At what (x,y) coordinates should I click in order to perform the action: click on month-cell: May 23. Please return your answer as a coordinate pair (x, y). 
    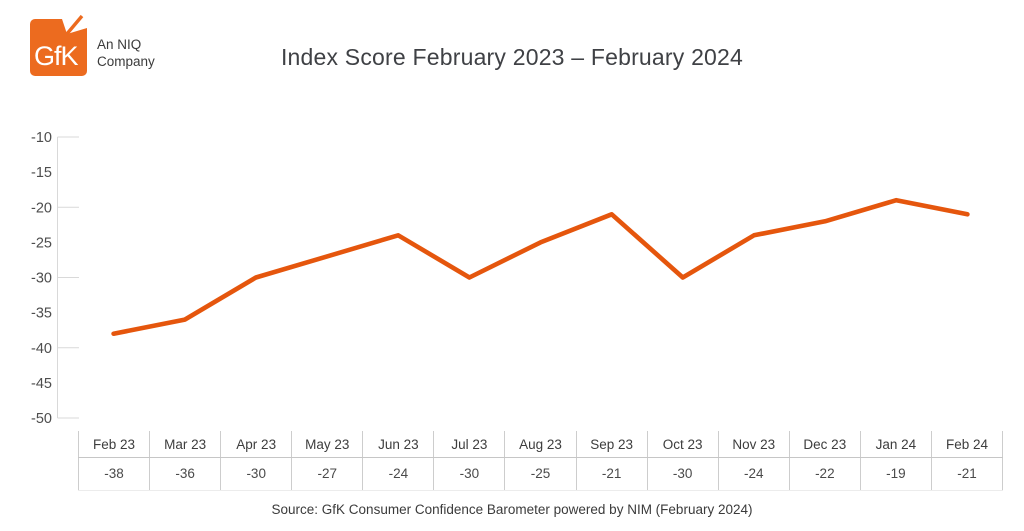
    Looking at the image, I should click on (326, 444).